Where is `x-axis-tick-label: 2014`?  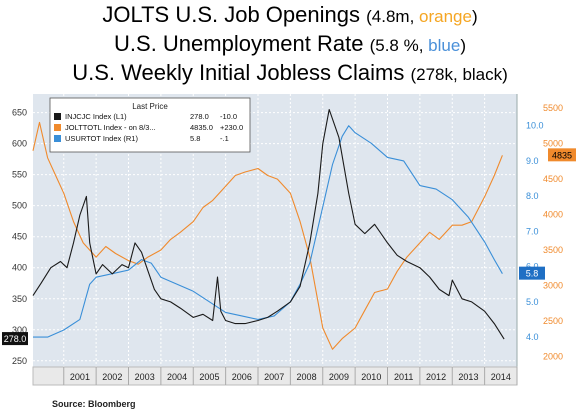
x-axis-tick-label: 2014 is located at coordinates (501, 377).